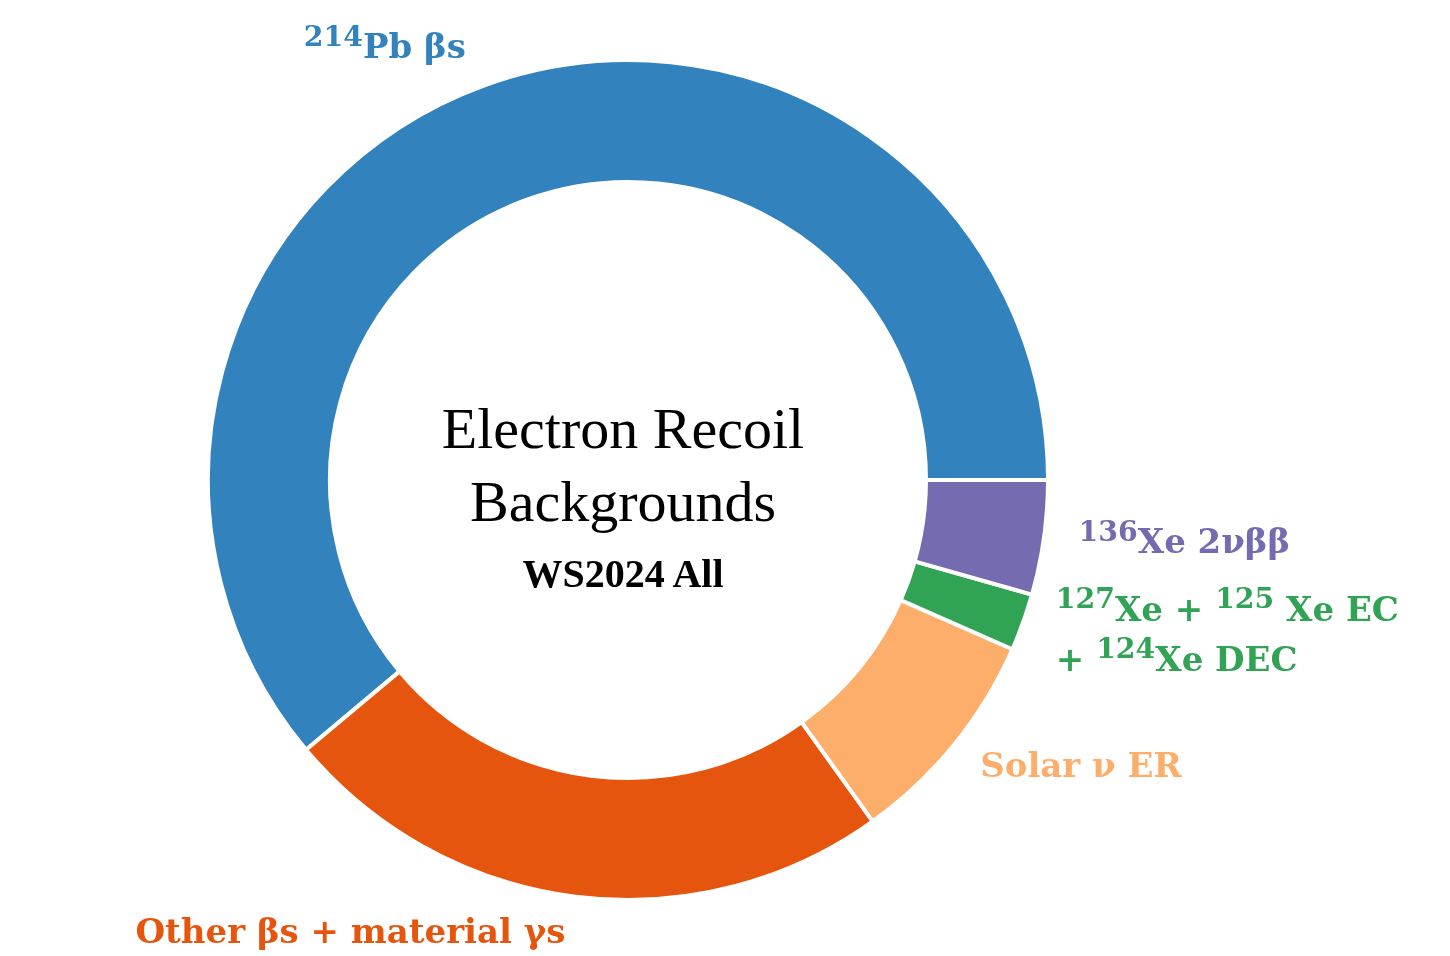 The image size is (1450, 956). What do you see at coordinates (350, 932) in the screenshot?
I see `slice-label: Other βs + material γs` at bounding box center [350, 932].